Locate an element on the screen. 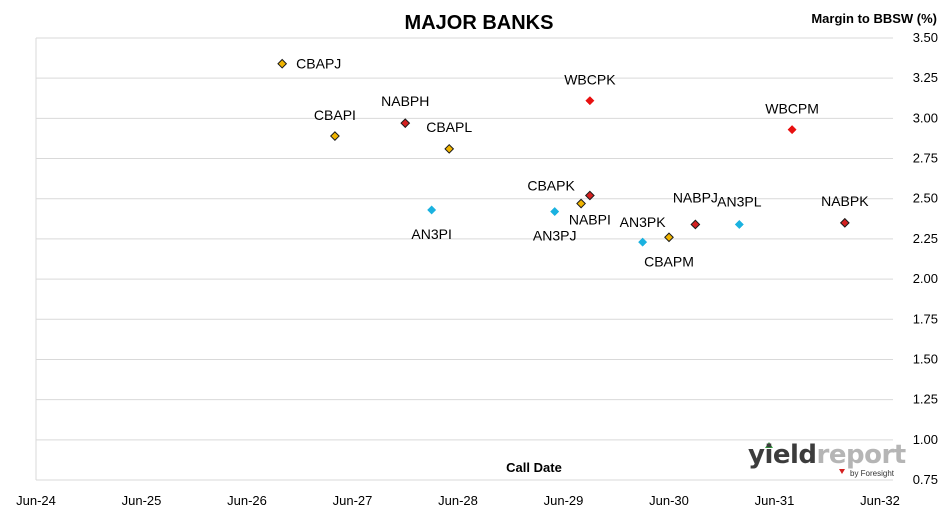 This screenshot has width=943, height=514. data-point-an3pl is located at coordinates (739, 224).